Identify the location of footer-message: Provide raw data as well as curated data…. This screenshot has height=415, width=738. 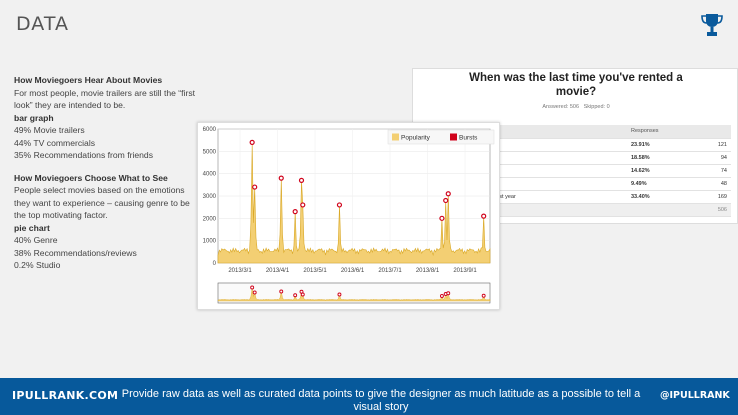
(381, 400).